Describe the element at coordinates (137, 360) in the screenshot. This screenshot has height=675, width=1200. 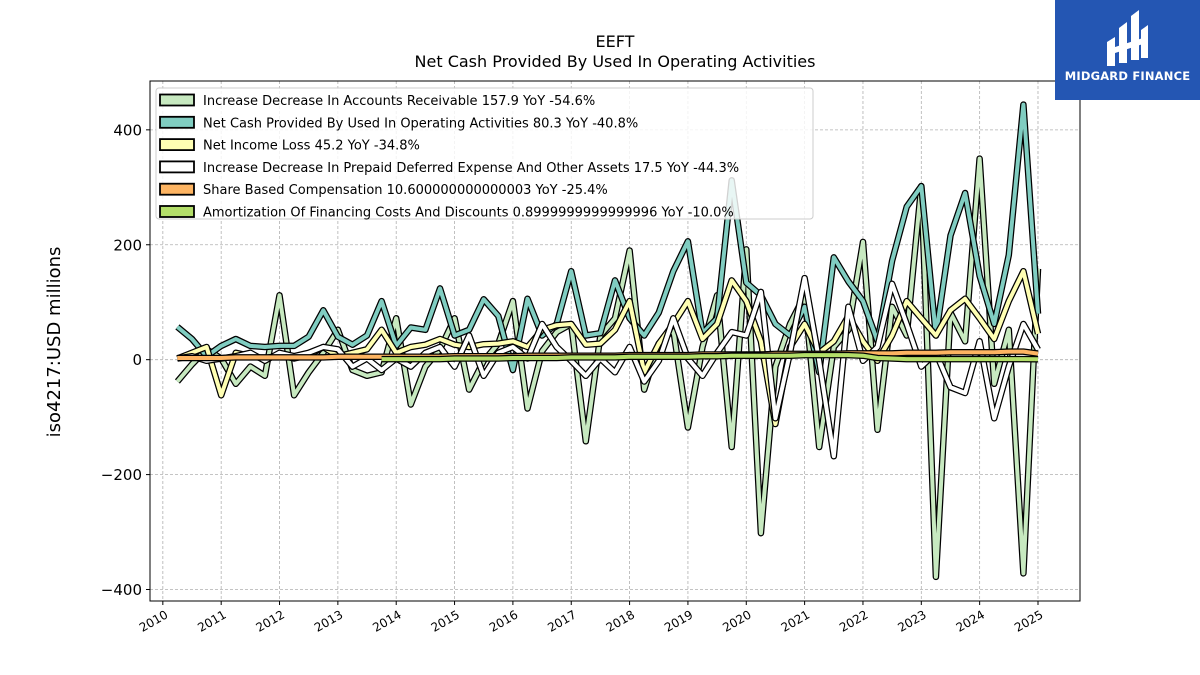
I see `y-tick-label: 0` at that location.